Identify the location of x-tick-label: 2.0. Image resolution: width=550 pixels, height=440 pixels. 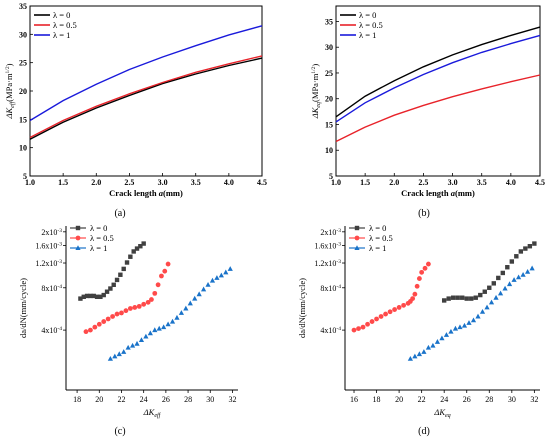
(96, 182).